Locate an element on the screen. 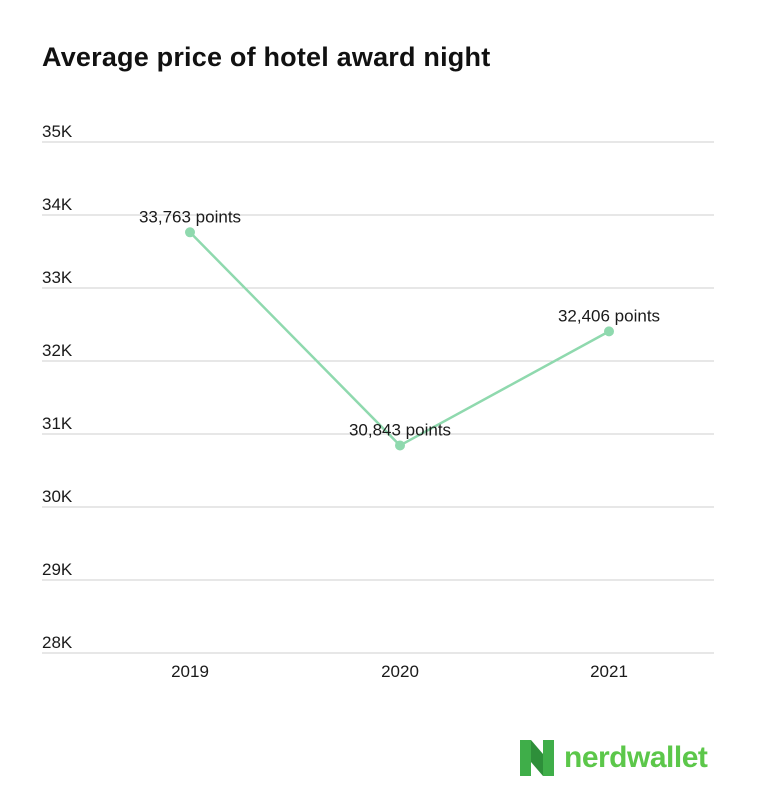 This screenshot has height=799, width=770. chart-title: Average price of hotel award night is located at coordinates (266, 57).